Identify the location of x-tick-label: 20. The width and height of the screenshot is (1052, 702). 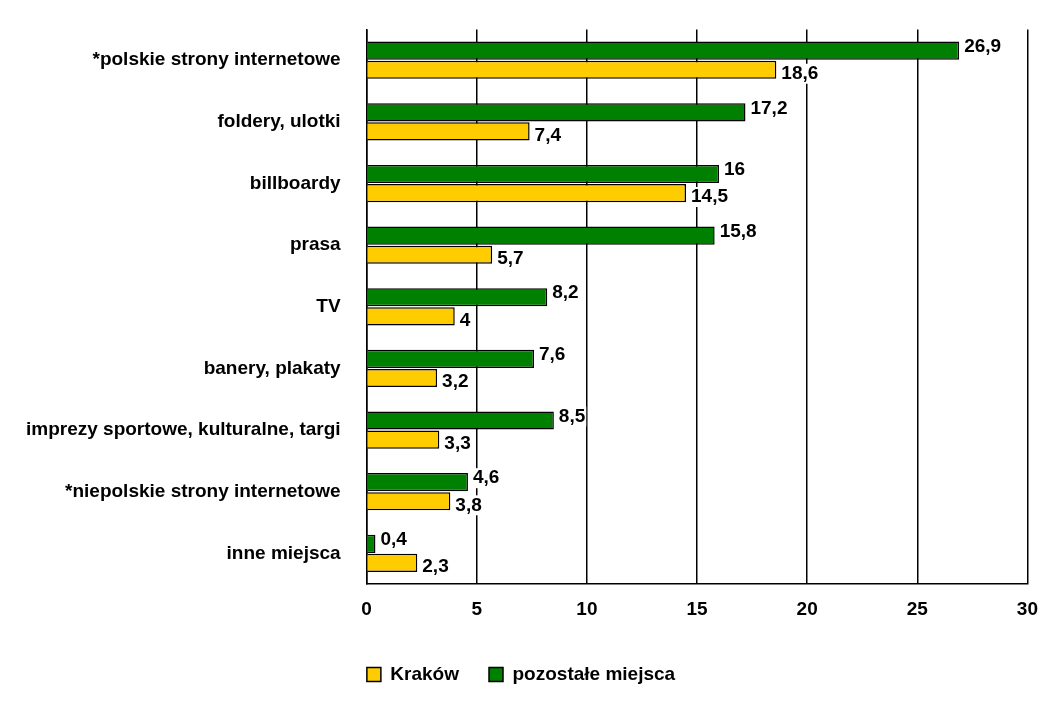
(807, 608).